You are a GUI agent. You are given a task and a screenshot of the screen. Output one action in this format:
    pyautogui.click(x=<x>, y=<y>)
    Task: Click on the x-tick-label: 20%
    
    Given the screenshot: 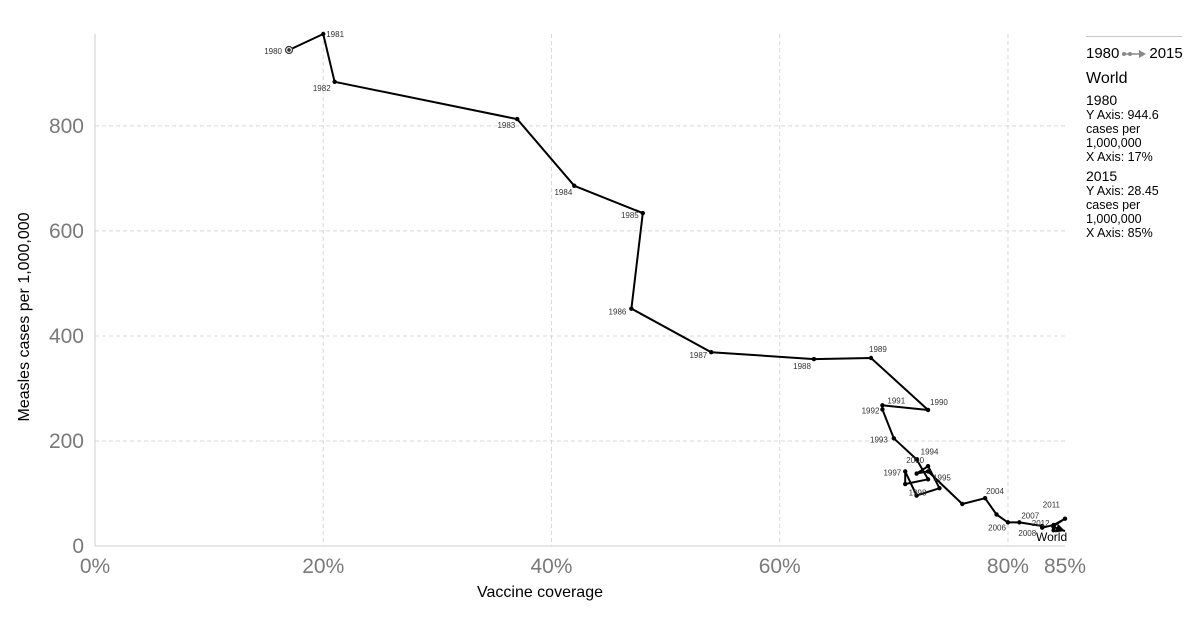 What is the action you would take?
    pyautogui.click(x=323, y=566)
    